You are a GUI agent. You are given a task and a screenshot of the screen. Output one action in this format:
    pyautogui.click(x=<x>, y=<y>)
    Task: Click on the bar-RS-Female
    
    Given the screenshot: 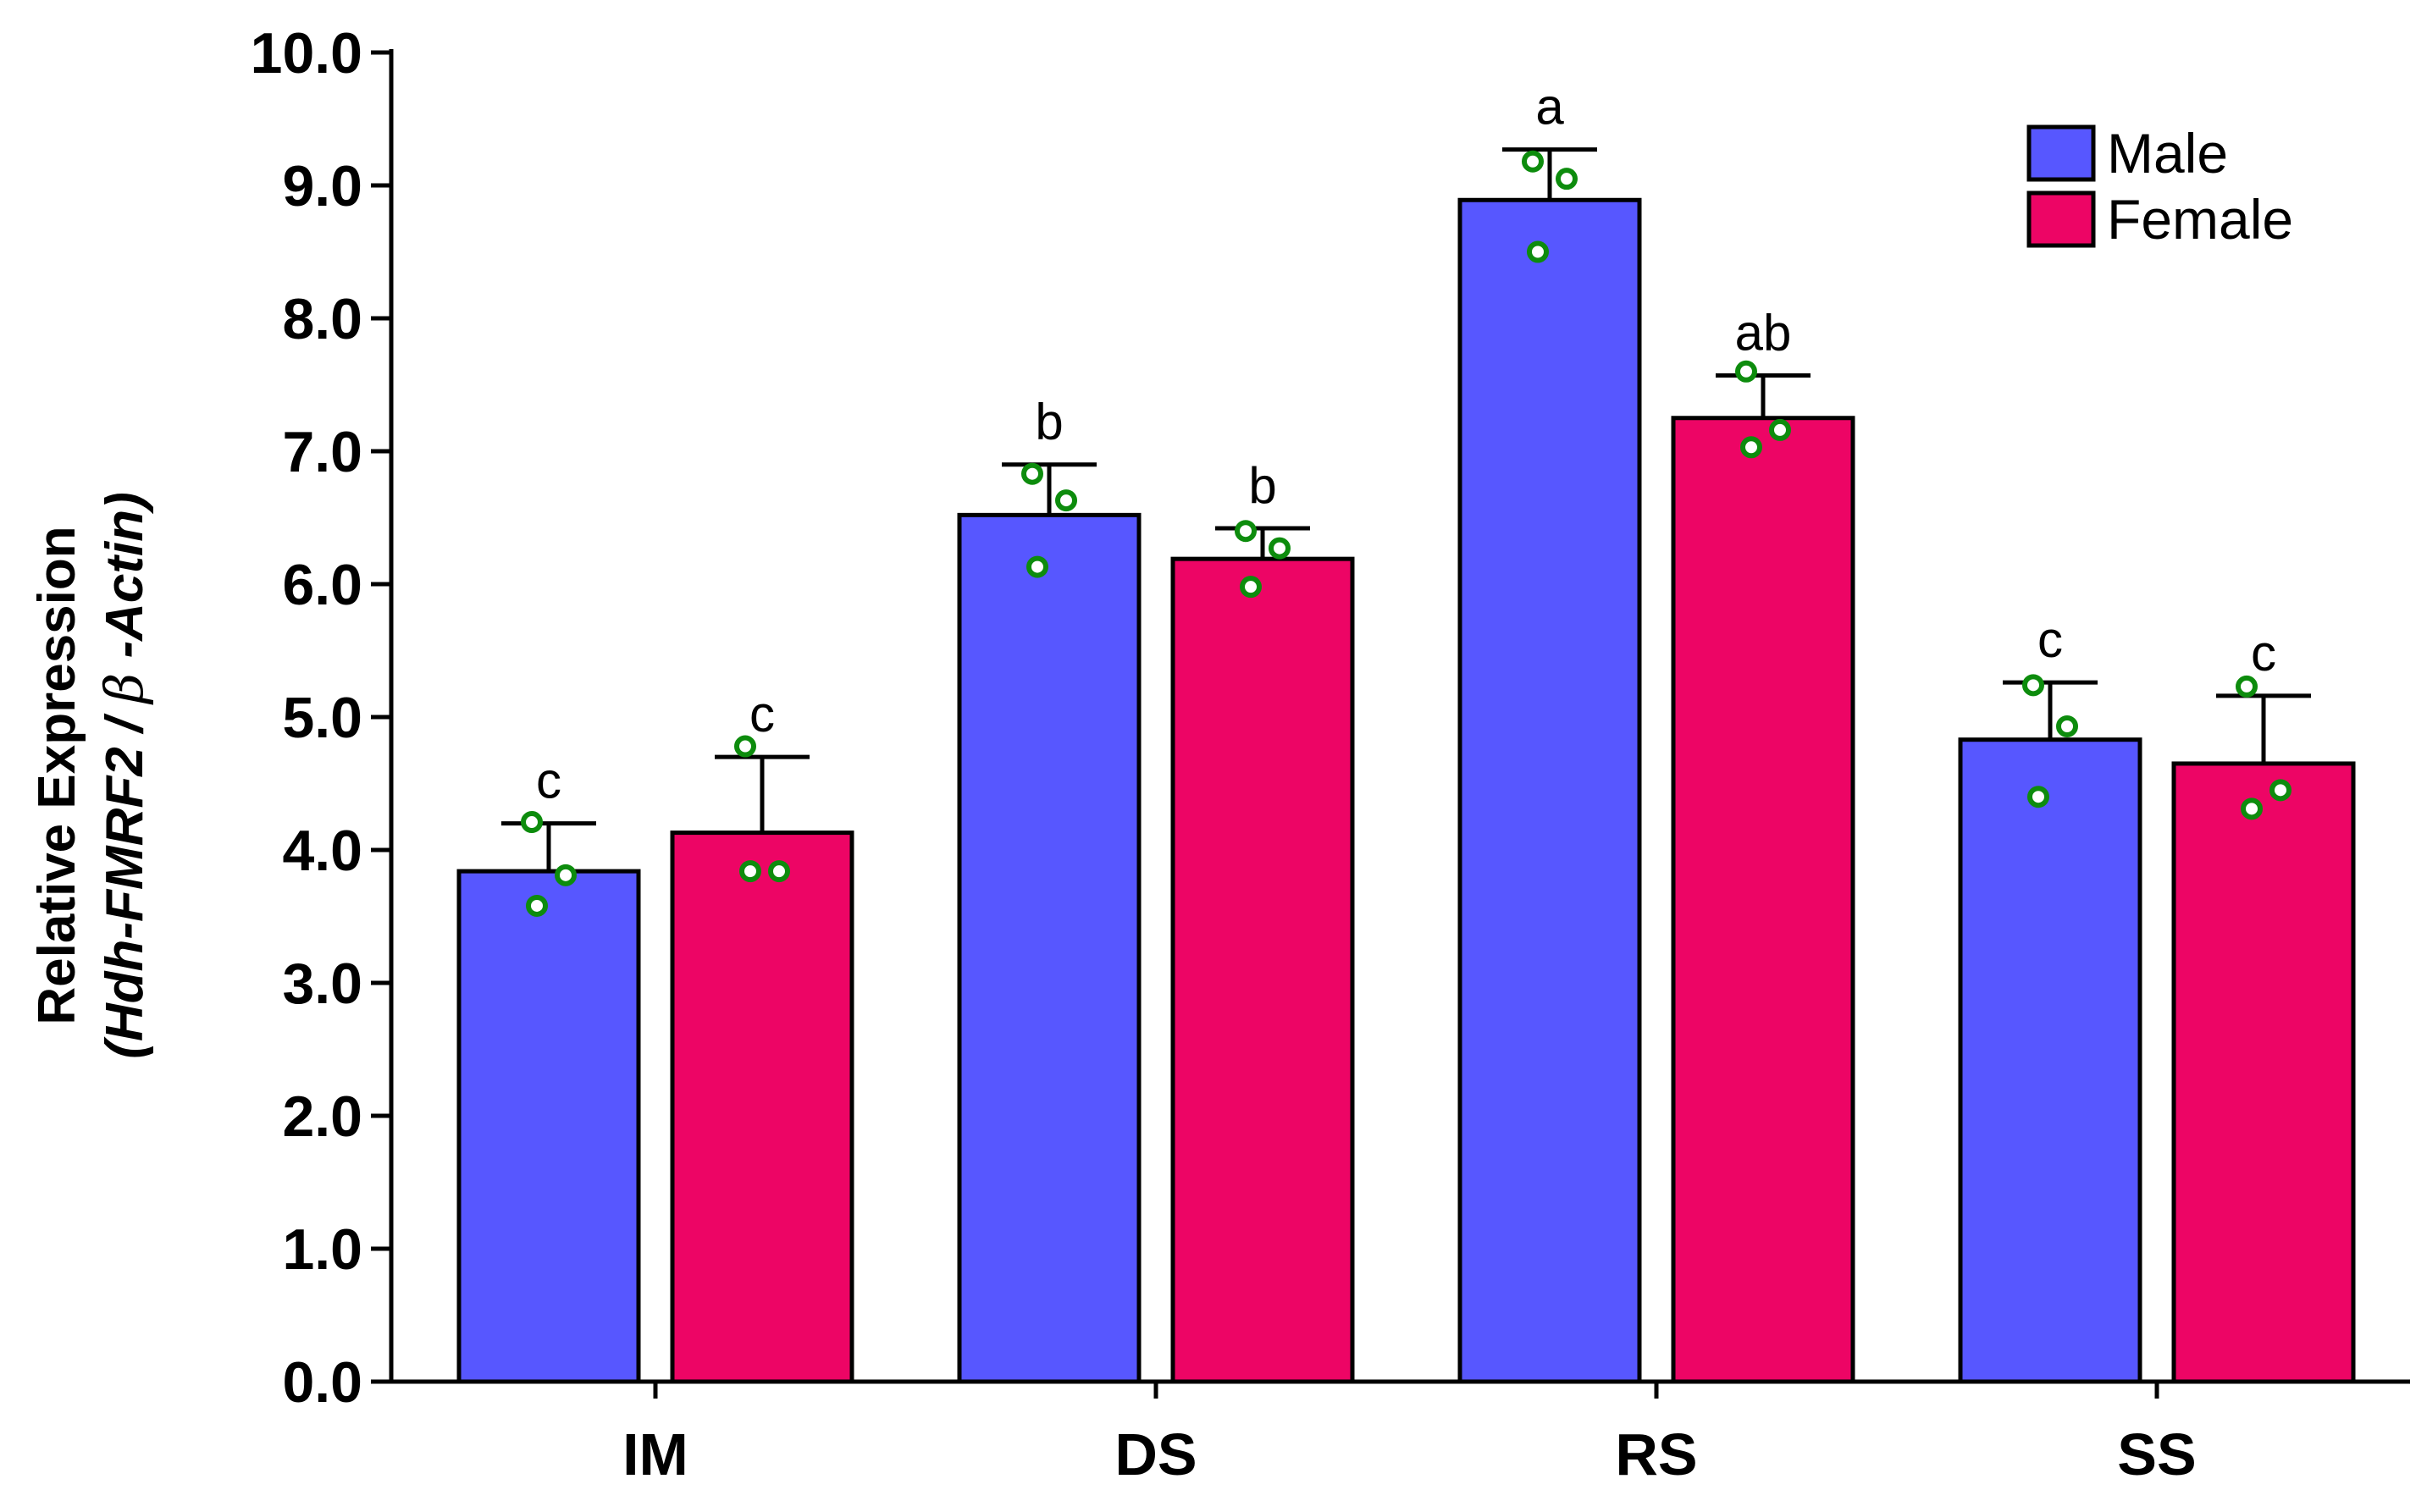 What is the action you would take?
    pyautogui.click(x=1763, y=900)
    